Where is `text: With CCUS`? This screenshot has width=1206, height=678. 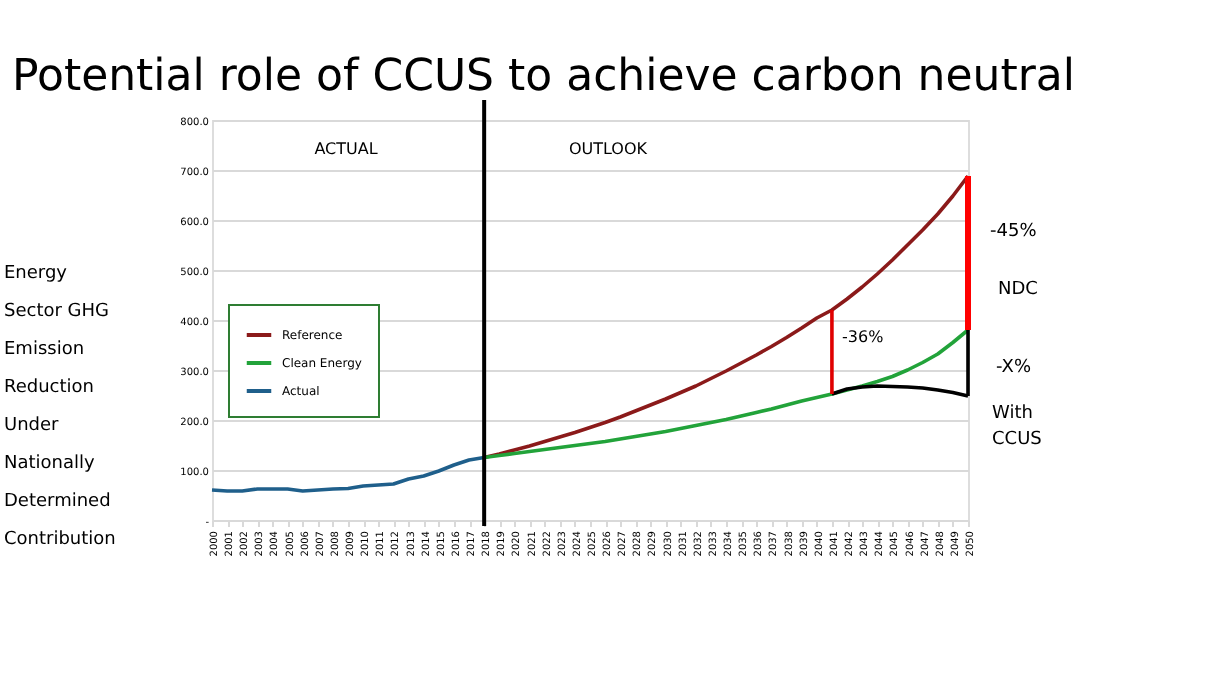
text: With CCUS is located at coordinates (1017, 427).